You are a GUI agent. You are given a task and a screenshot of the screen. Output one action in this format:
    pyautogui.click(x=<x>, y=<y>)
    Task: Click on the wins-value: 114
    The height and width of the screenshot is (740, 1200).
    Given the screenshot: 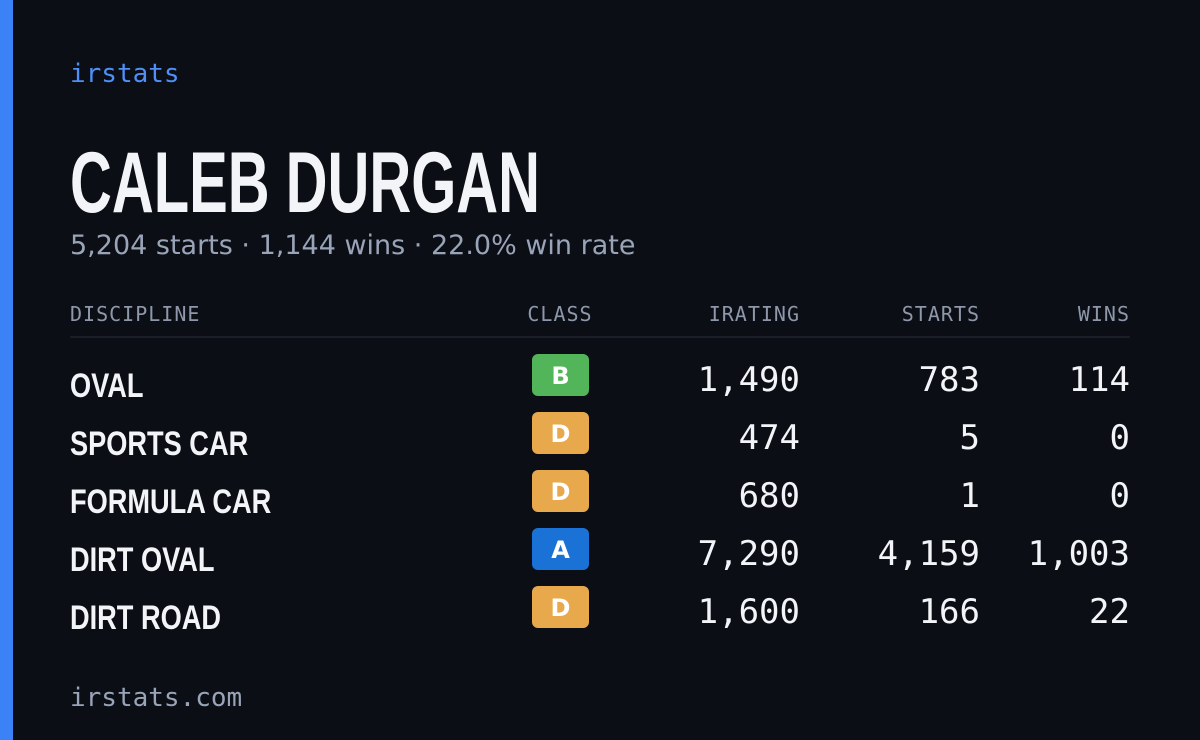 What is the action you would take?
    pyautogui.click(x=1099, y=380)
    